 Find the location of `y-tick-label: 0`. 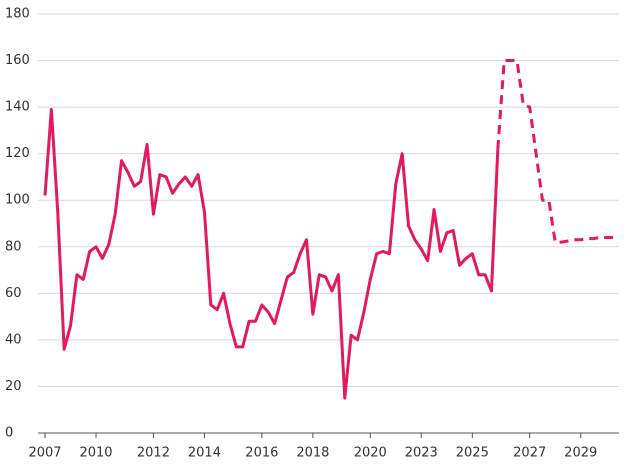

y-tick-label: 0 is located at coordinates (9, 433).